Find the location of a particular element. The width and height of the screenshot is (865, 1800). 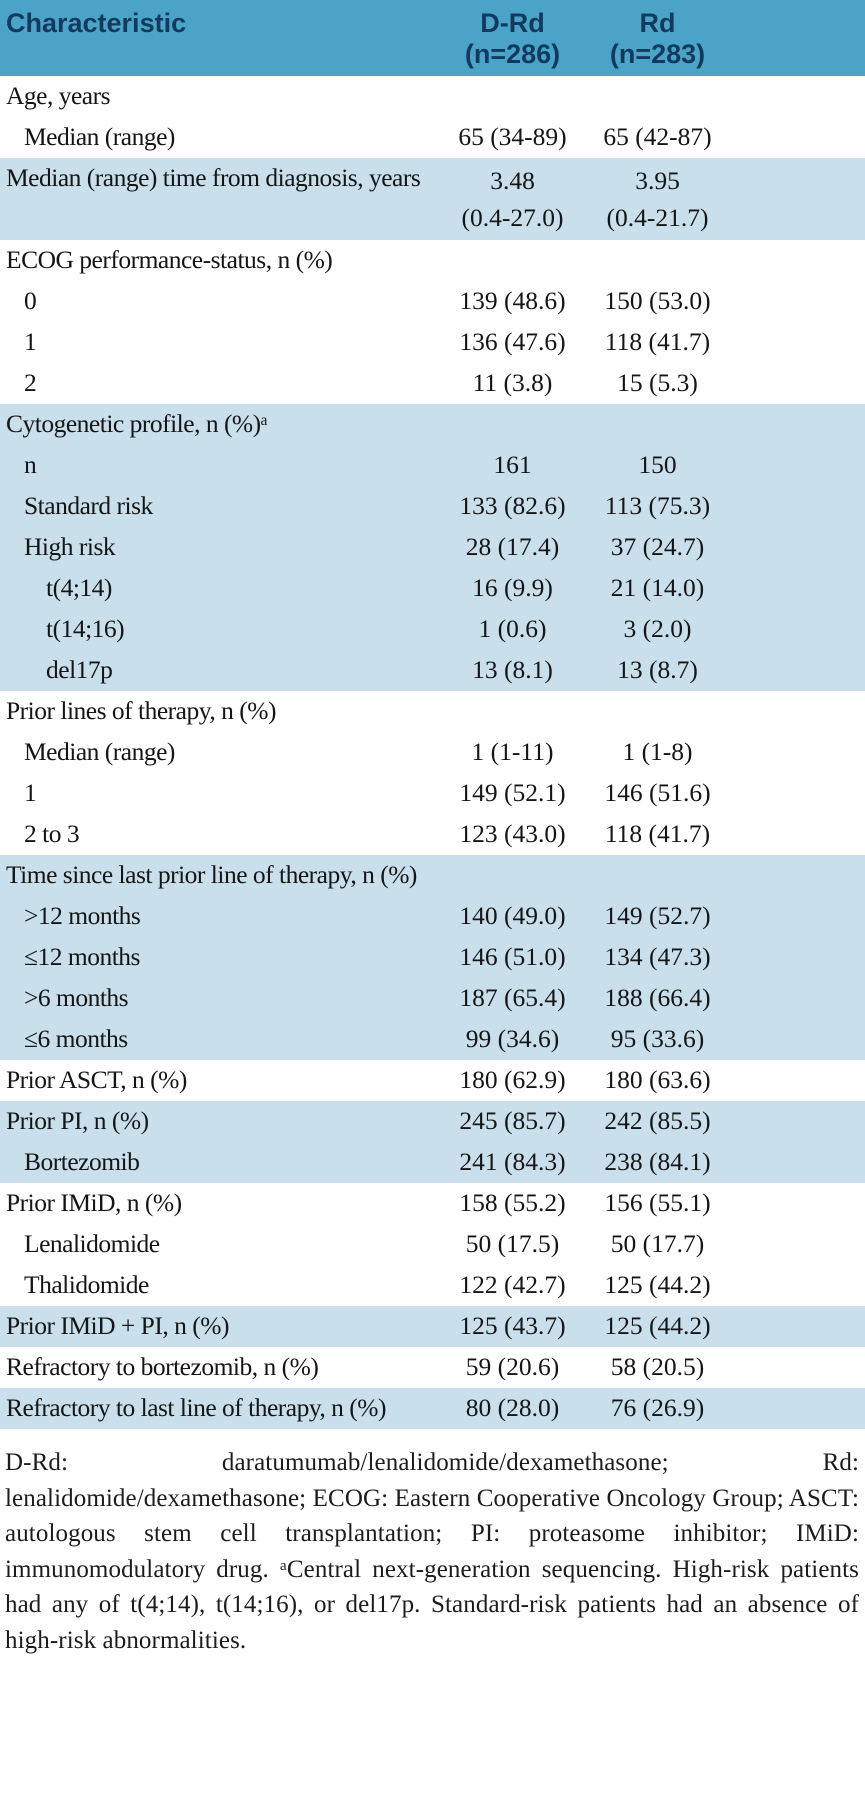

row-label: Prior PI, n (%) is located at coordinates (77, 1121).